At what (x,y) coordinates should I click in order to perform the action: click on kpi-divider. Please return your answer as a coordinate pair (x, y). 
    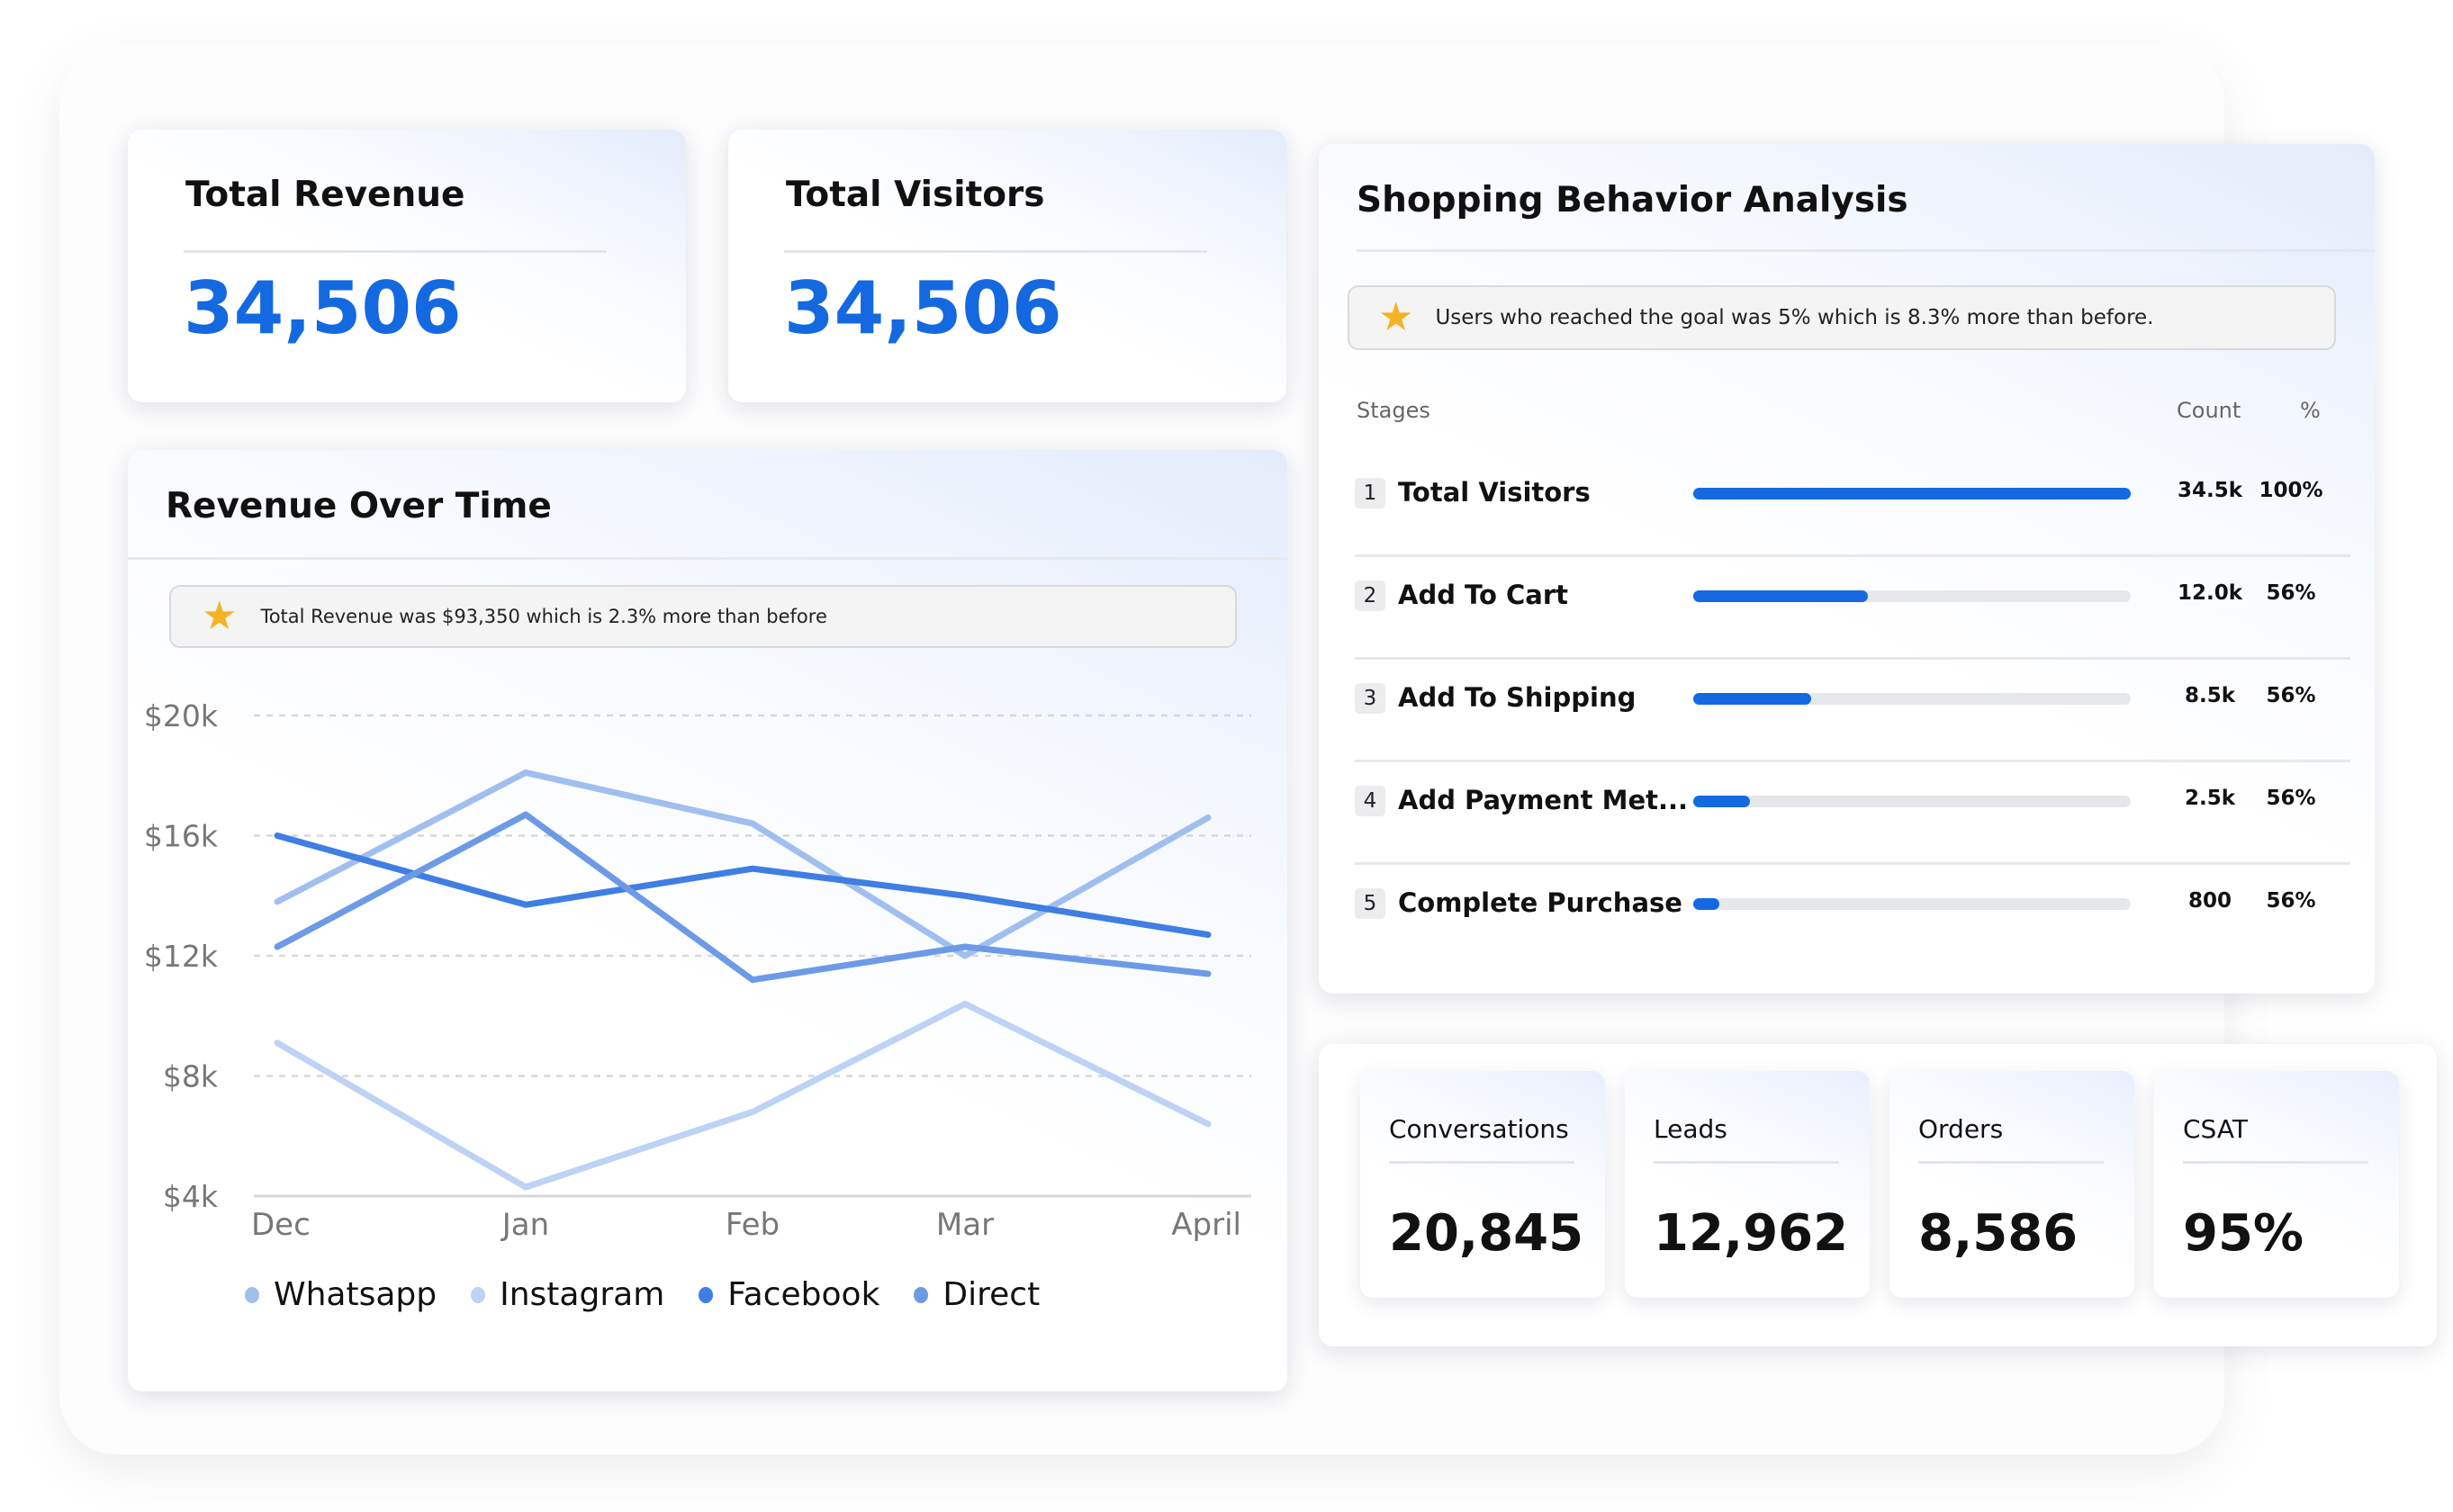
    Looking at the image, I should click on (395, 252).